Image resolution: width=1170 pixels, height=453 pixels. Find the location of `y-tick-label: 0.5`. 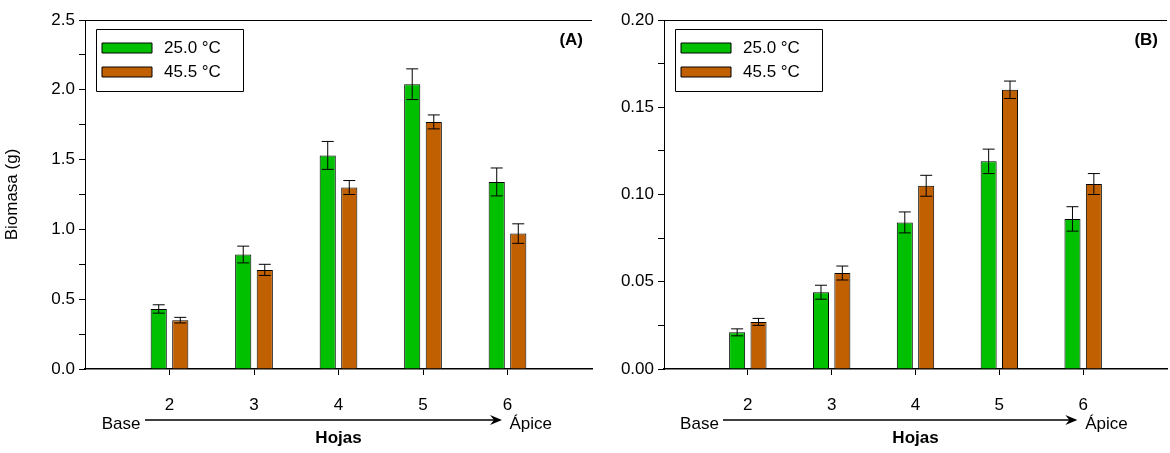

y-tick-label: 0.5 is located at coordinates (63, 298).